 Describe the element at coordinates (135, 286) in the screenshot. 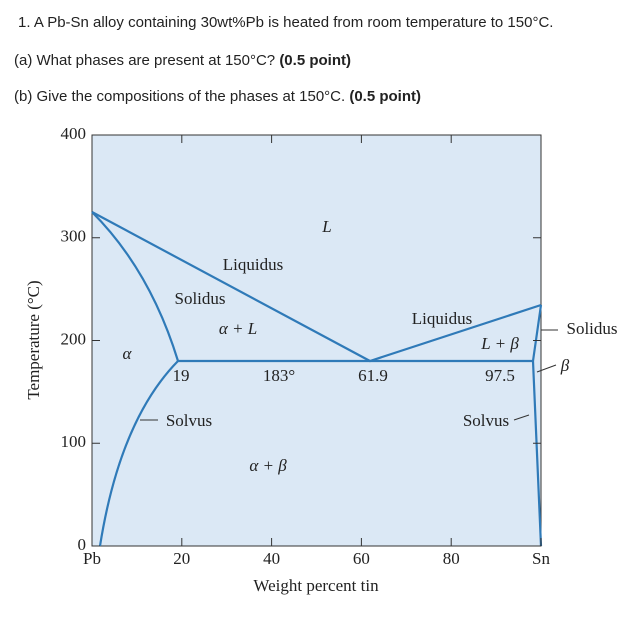

I see `solidus` at that location.